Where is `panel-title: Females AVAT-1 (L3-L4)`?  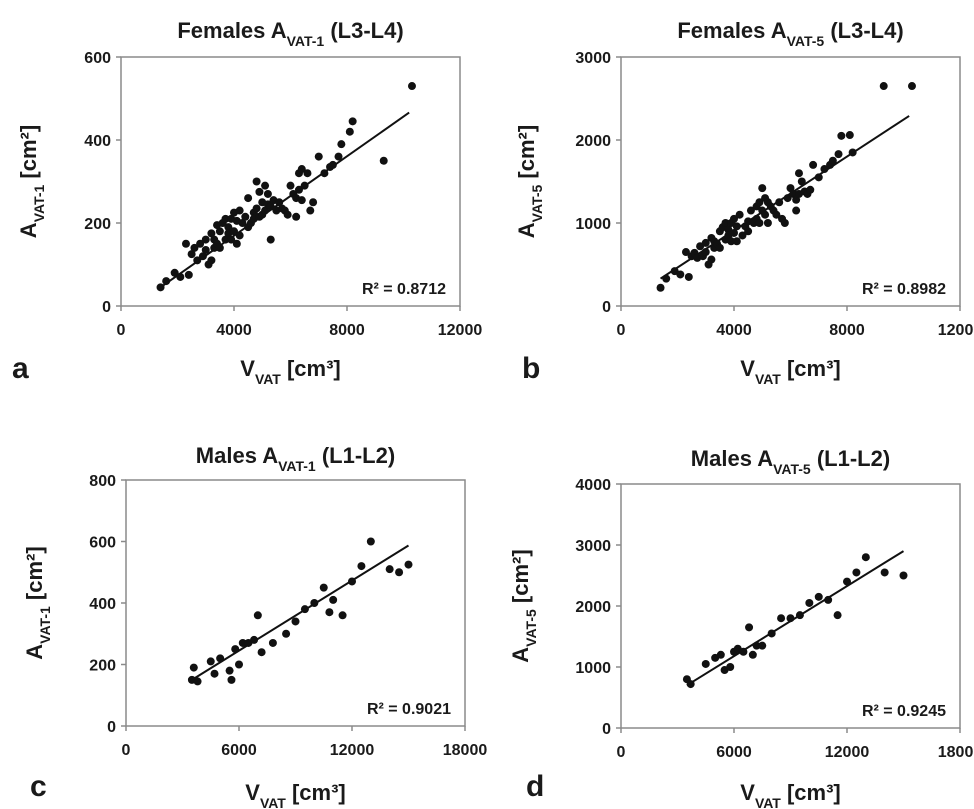 panel-title: Females AVAT-1 (L3-L4) is located at coordinates (290, 33).